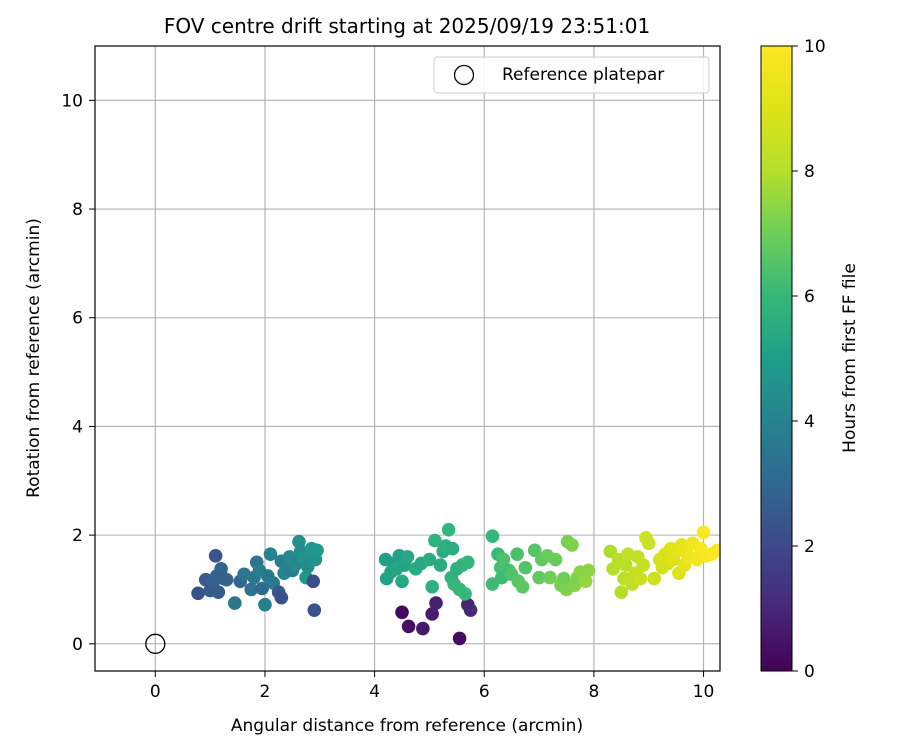 This screenshot has height=750, width=900. Describe the element at coordinates (809, 422) in the screenshot. I see `colorbar-tick-label: 4` at that location.